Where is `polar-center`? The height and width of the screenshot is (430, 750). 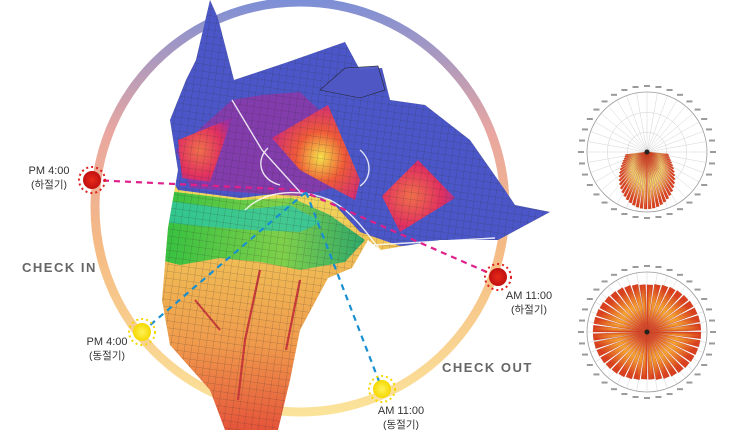 polar-center is located at coordinates (647, 152).